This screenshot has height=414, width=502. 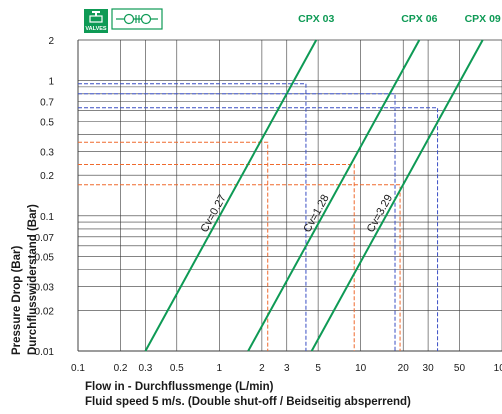 I want to click on double-shutoff-coupling-icon, so click(x=137, y=19).